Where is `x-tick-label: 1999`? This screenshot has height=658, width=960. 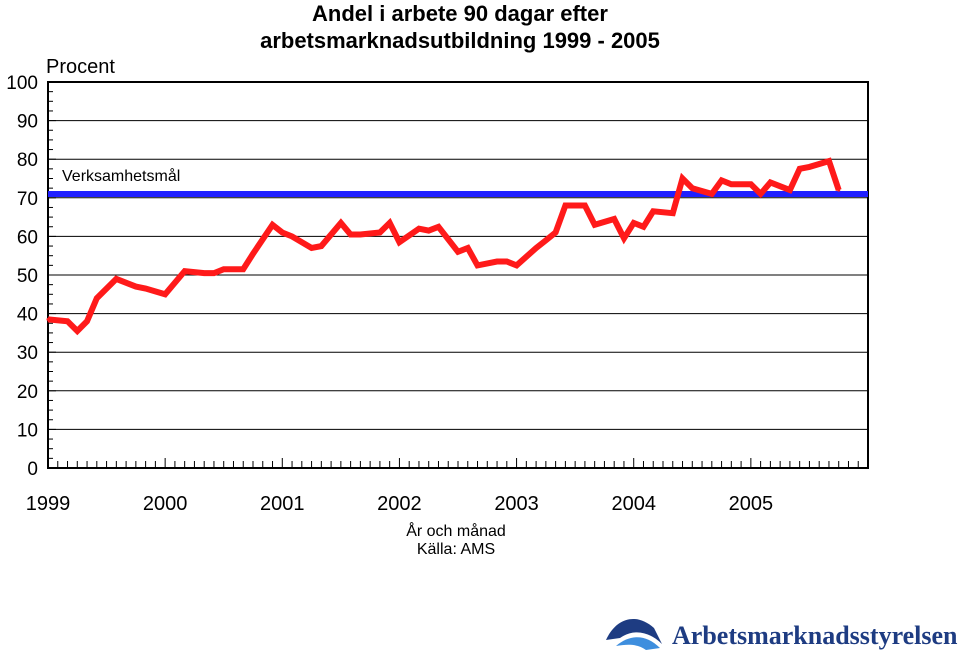
x-tick-label: 1999 is located at coordinates (48, 504).